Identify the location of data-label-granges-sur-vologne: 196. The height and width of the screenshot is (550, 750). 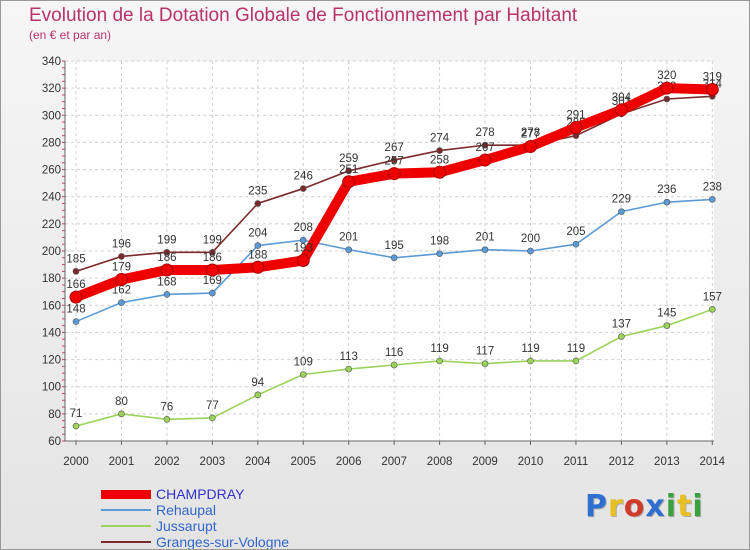
(121, 244).